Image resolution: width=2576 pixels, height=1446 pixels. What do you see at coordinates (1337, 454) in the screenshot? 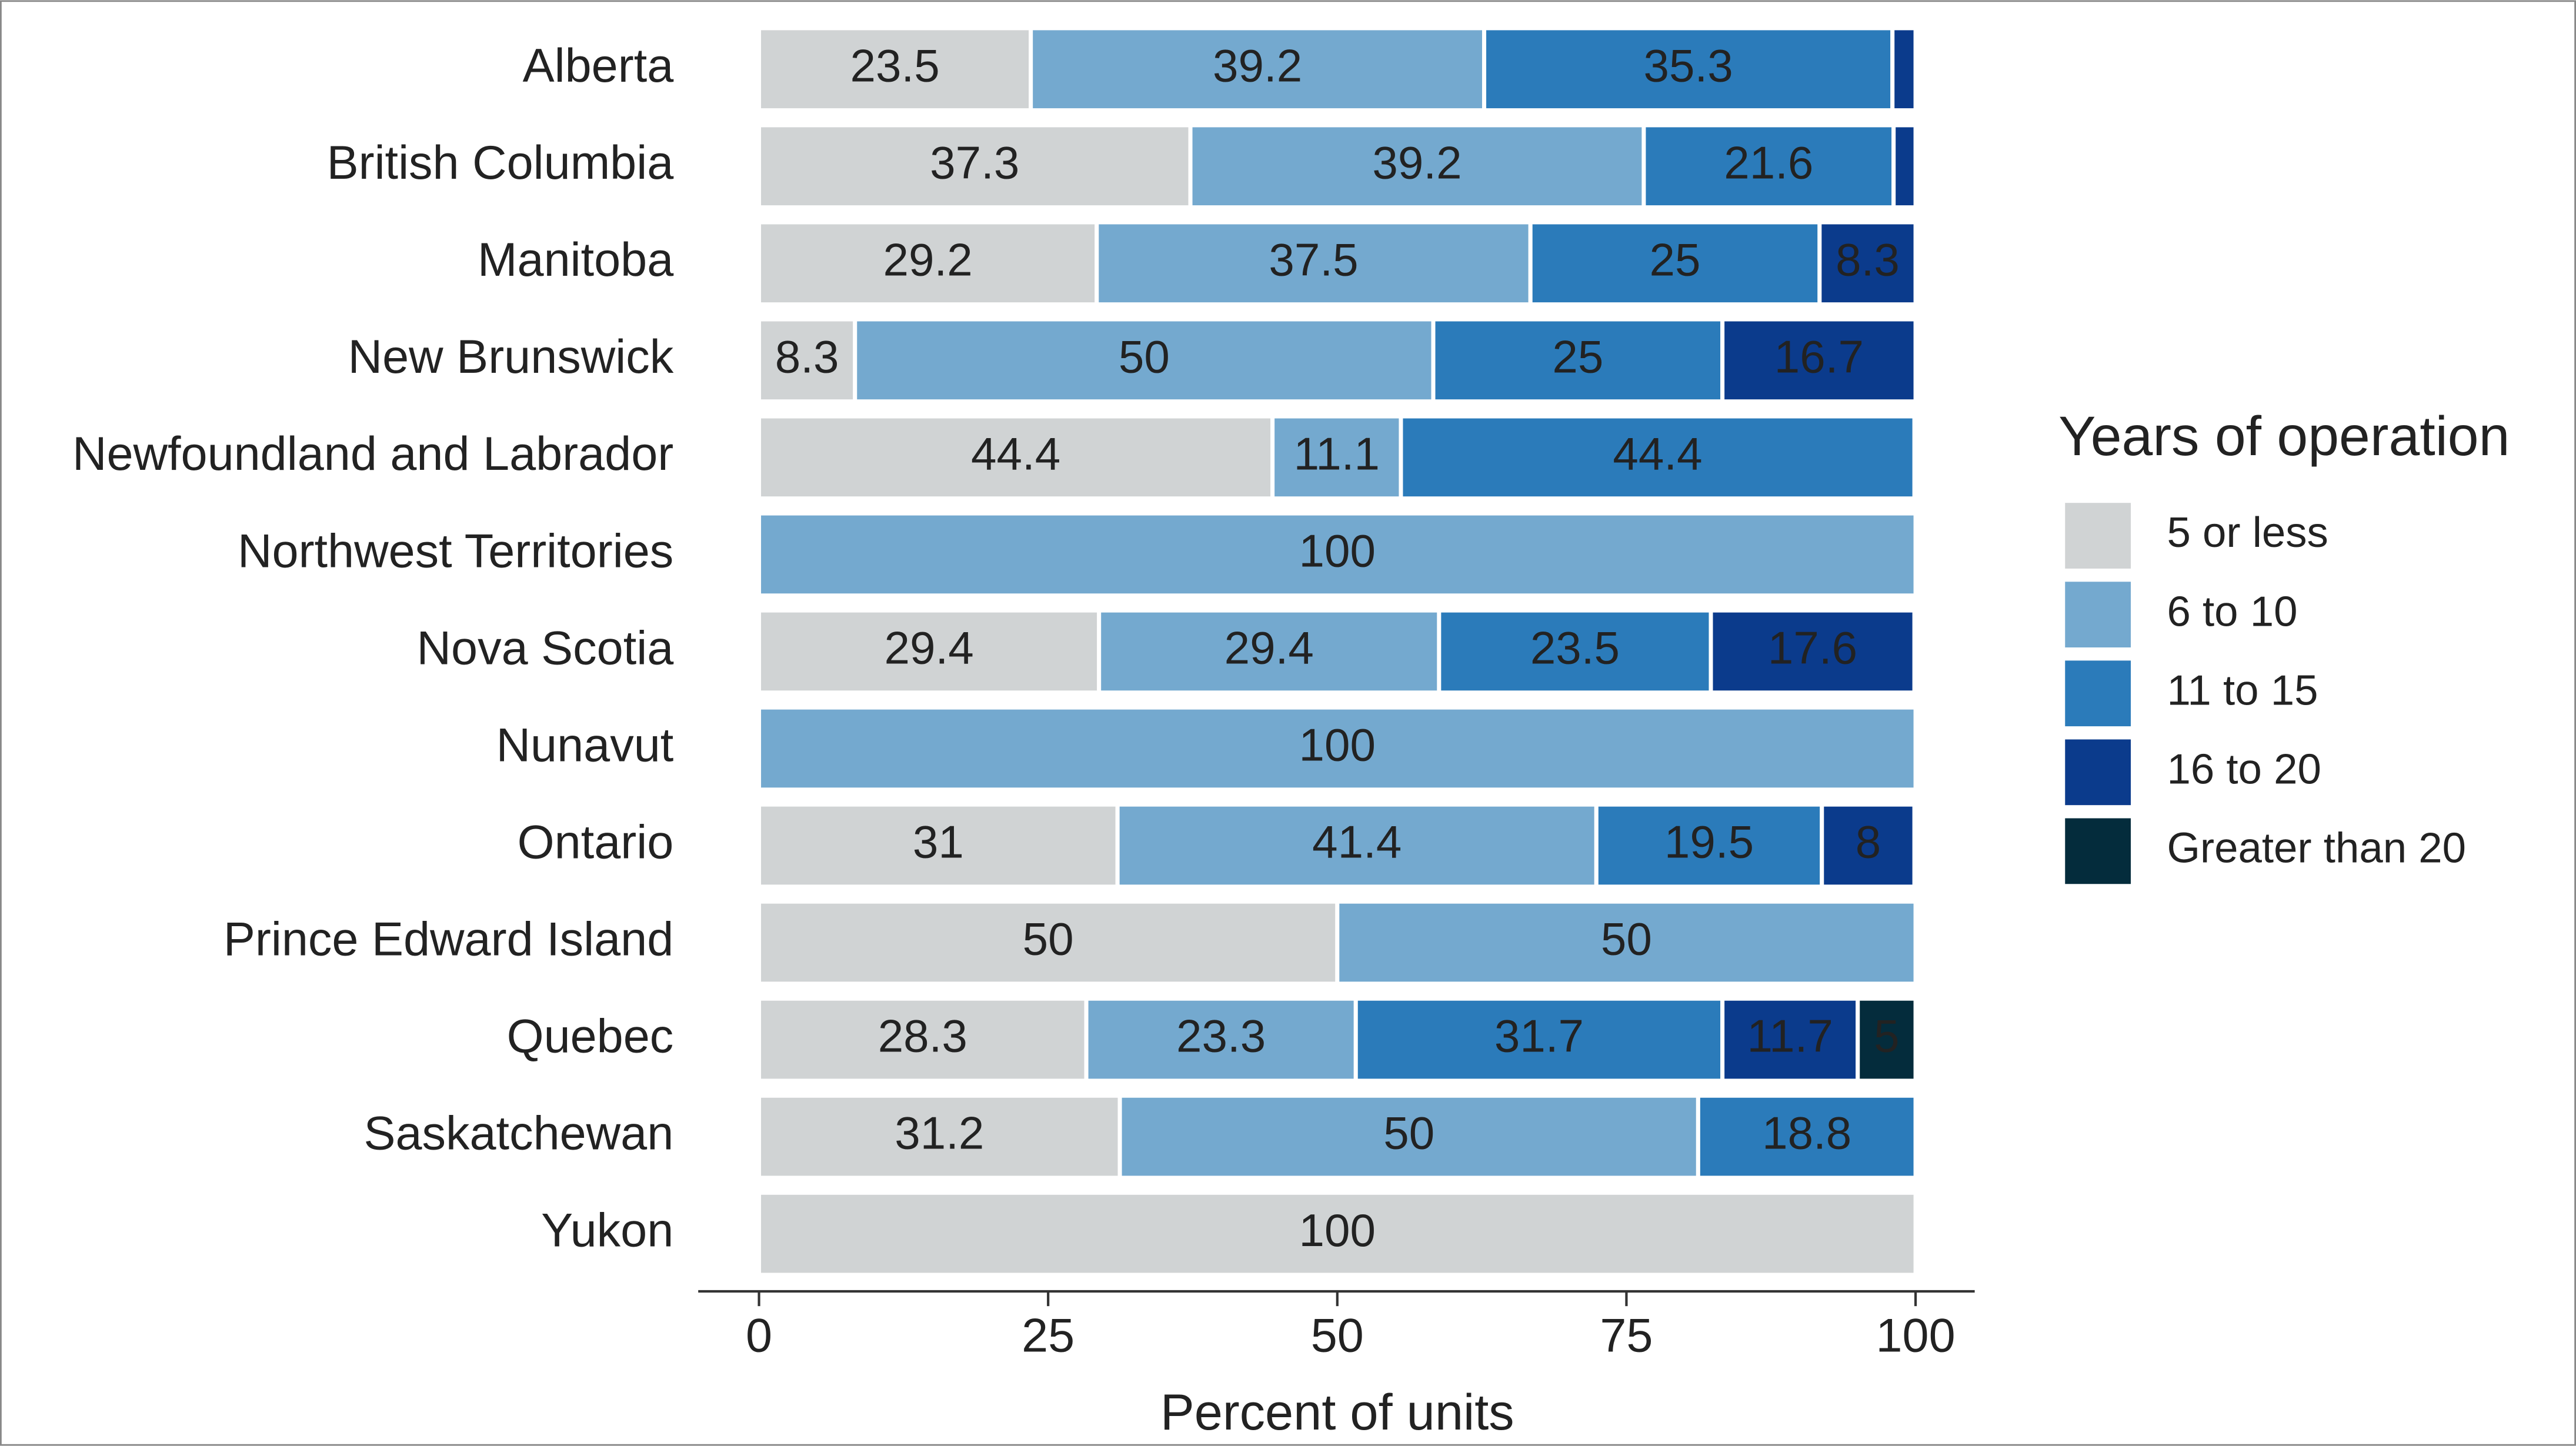
I see `data-label: 11.1` at bounding box center [1337, 454].